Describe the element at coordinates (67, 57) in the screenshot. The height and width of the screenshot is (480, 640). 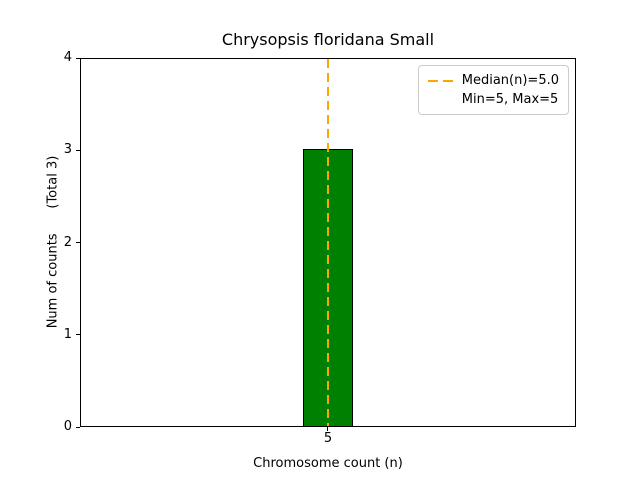
I see `y-tick-label-4: 4` at that location.